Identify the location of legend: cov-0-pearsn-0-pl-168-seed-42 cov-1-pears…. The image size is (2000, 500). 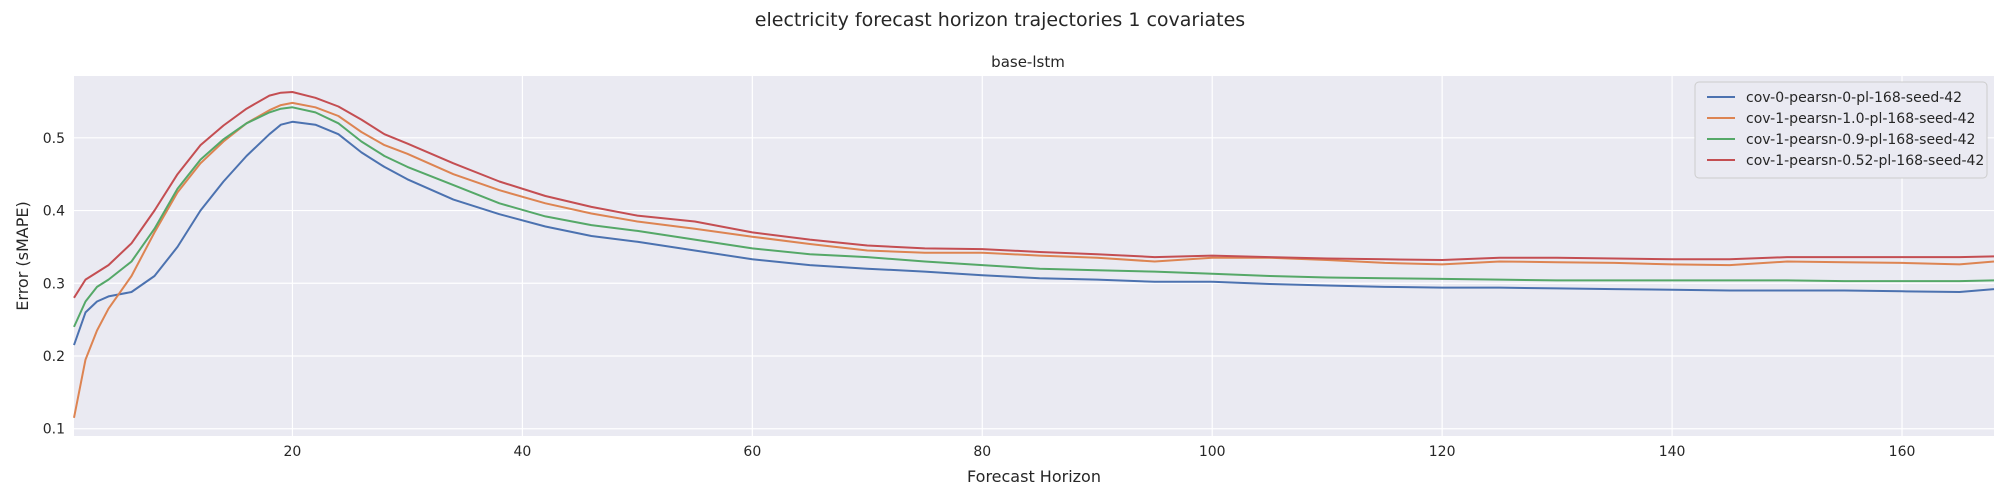
(1841, 130).